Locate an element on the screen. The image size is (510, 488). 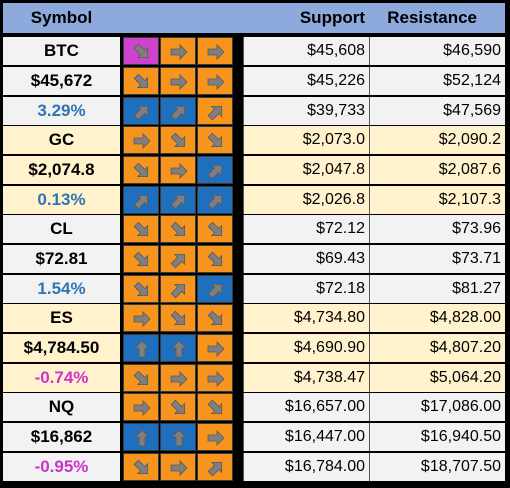
resistance-value: $18,707.50 is located at coordinates (437, 467).